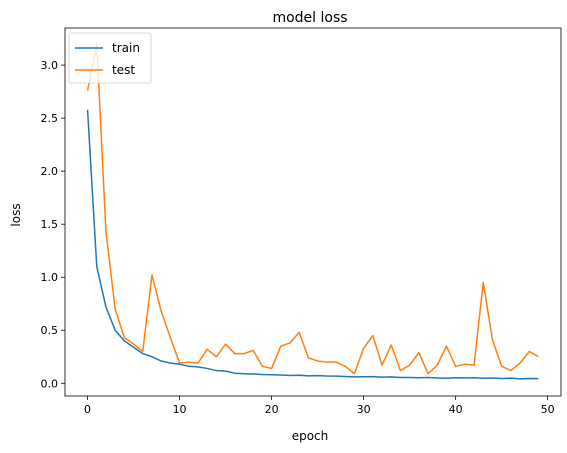 The width and height of the screenshot is (567, 453). What do you see at coordinates (50, 330) in the screenshot?
I see `y-tick-label: 0.5` at bounding box center [50, 330].